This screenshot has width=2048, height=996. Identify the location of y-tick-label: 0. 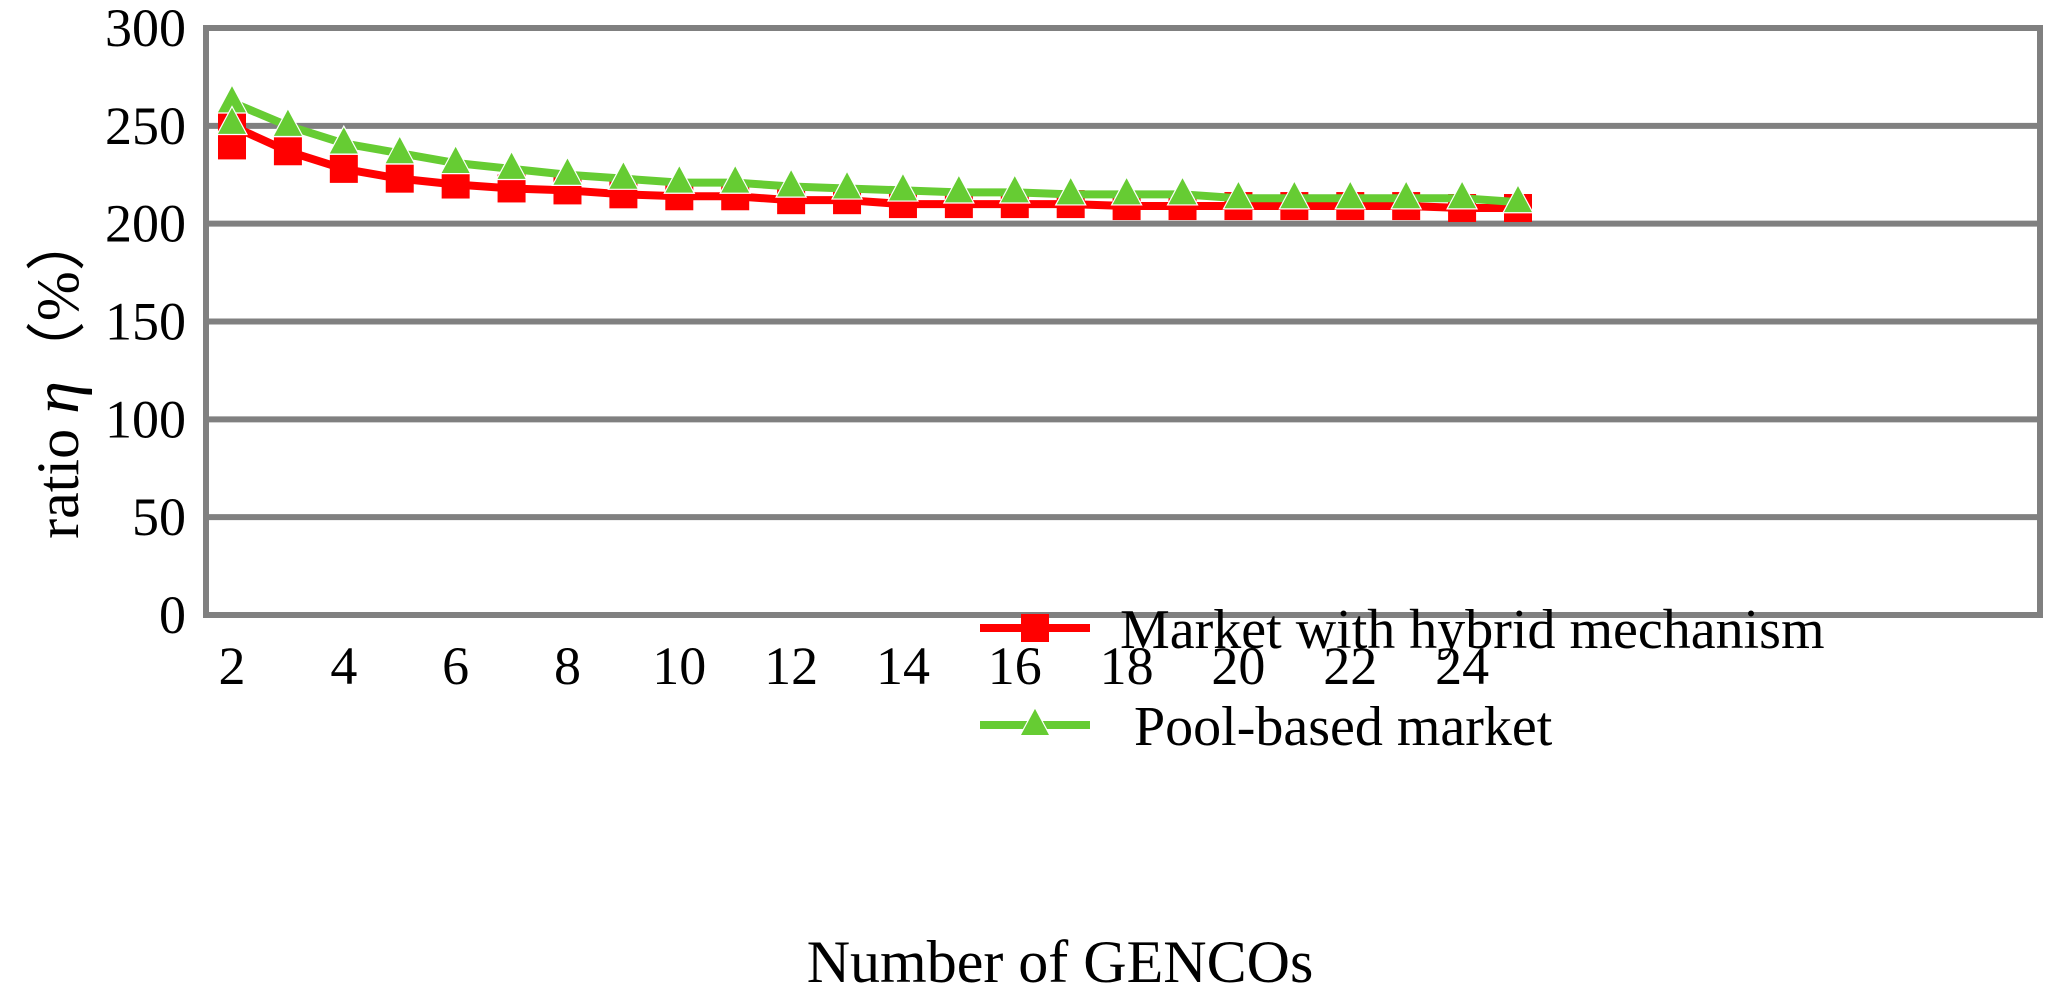
(172, 615).